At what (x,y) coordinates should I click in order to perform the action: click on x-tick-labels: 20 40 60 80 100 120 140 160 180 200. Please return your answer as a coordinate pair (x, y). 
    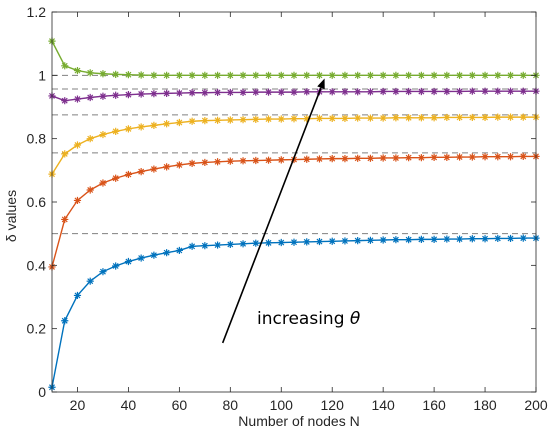
    Looking at the image, I should click on (309, 405).